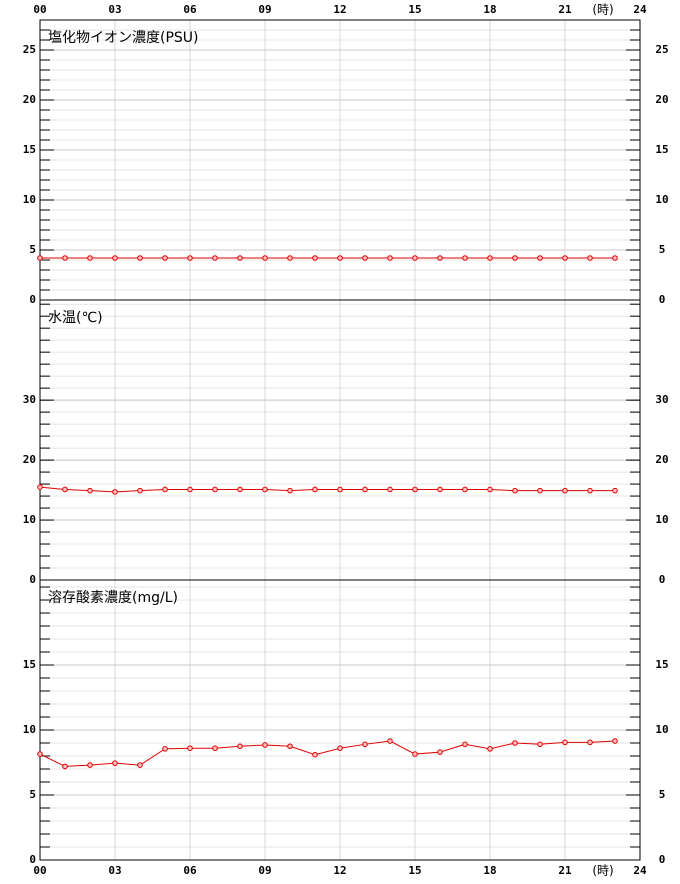 The image size is (680, 884). Describe the element at coordinates (565, 870) in the screenshot. I see `x-tick-label: 21` at that location.